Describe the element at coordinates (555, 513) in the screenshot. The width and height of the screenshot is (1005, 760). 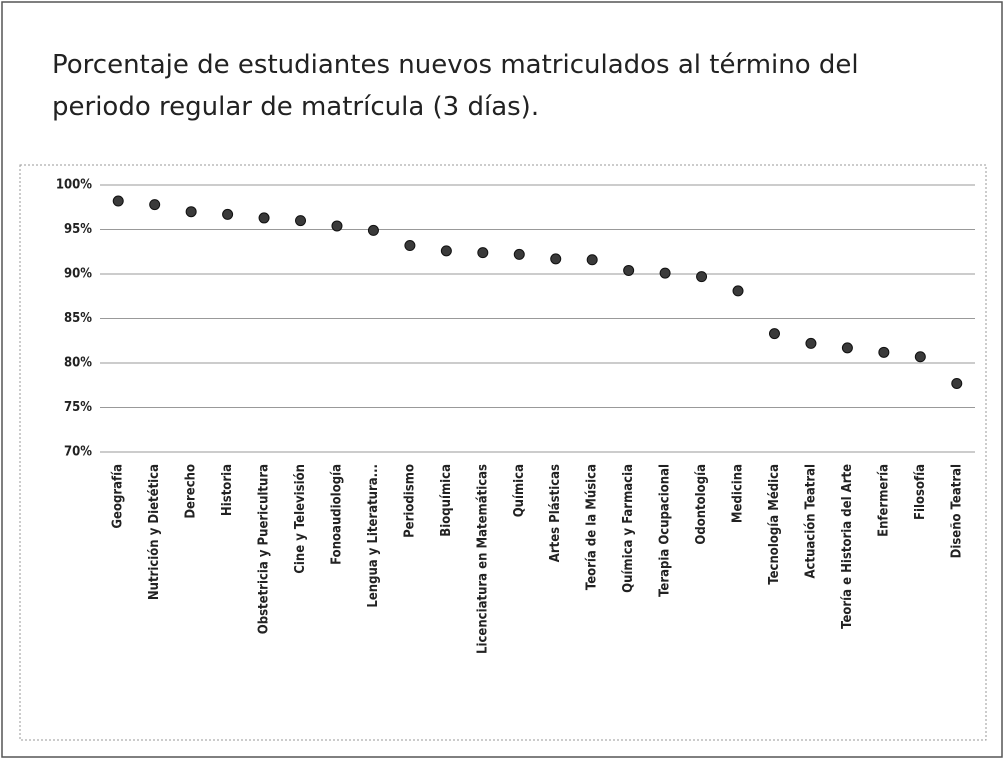
I see `x-tick-label: Artes Plásticas` at that location.